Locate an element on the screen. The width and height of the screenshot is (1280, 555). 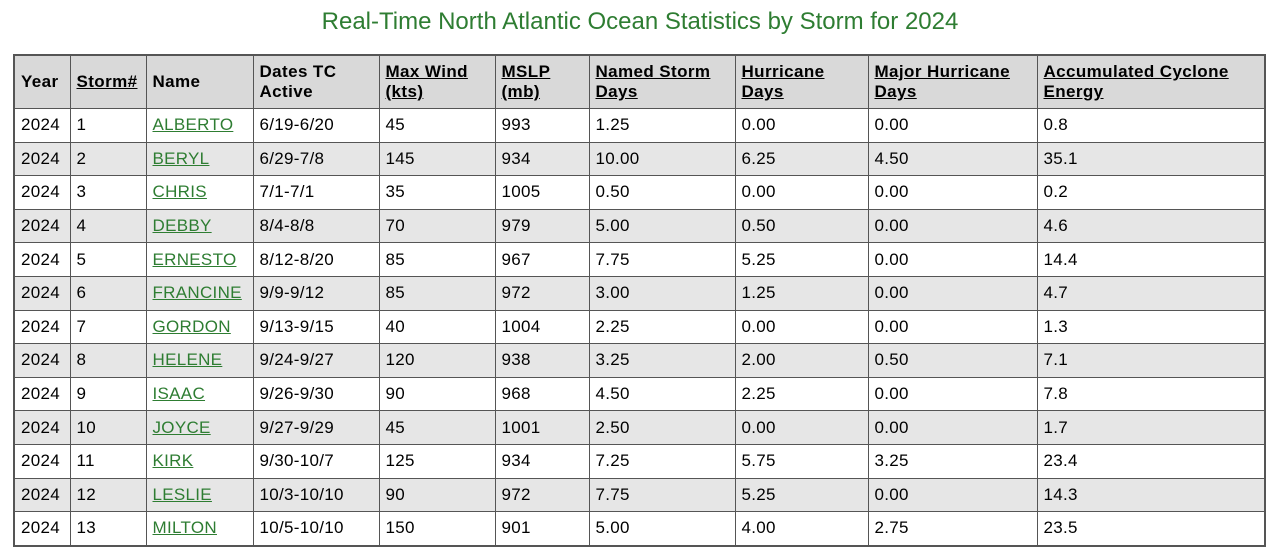
storm-name-link: DEBBY is located at coordinates (182, 226).